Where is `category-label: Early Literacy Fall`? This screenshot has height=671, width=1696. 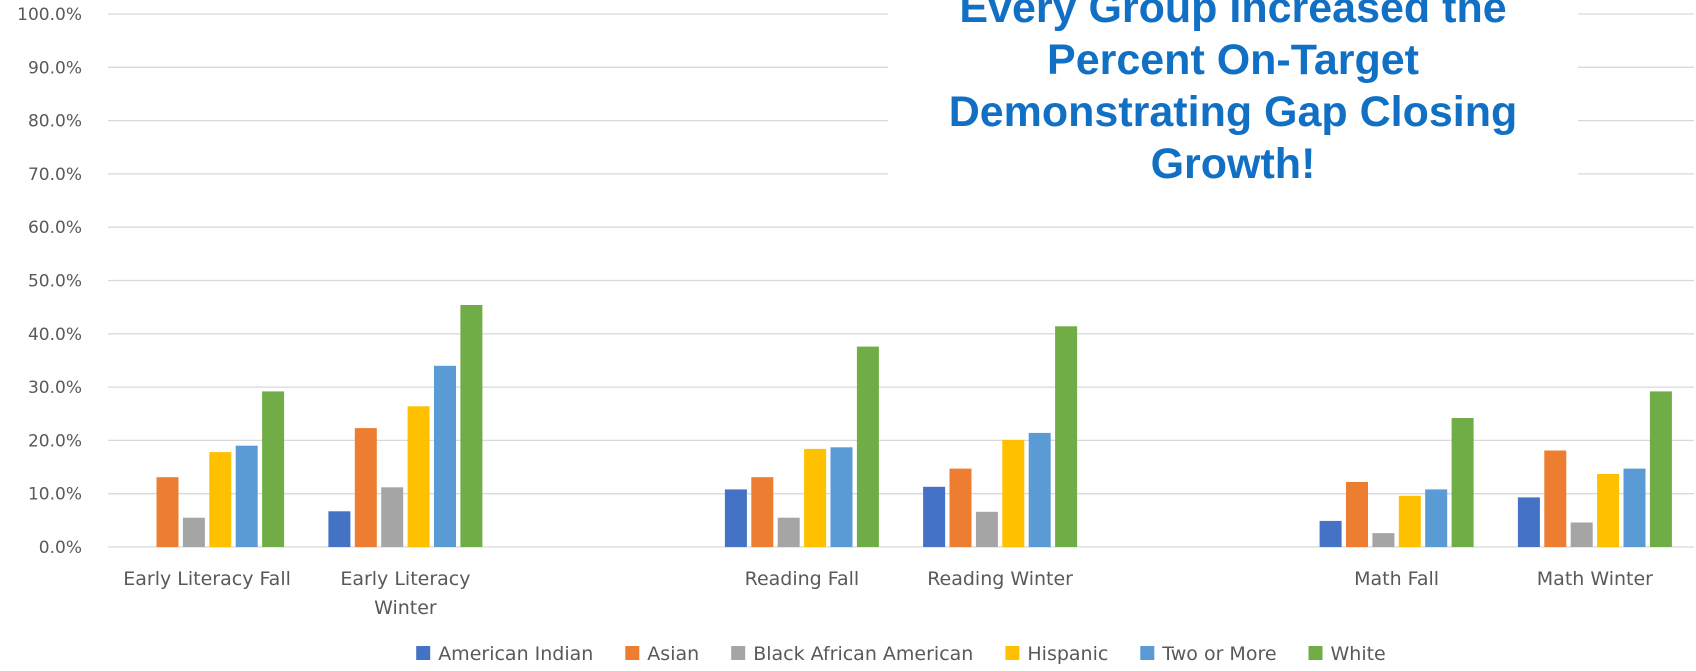 category-label: Early Literacy Fall is located at coordinates (207, 579).